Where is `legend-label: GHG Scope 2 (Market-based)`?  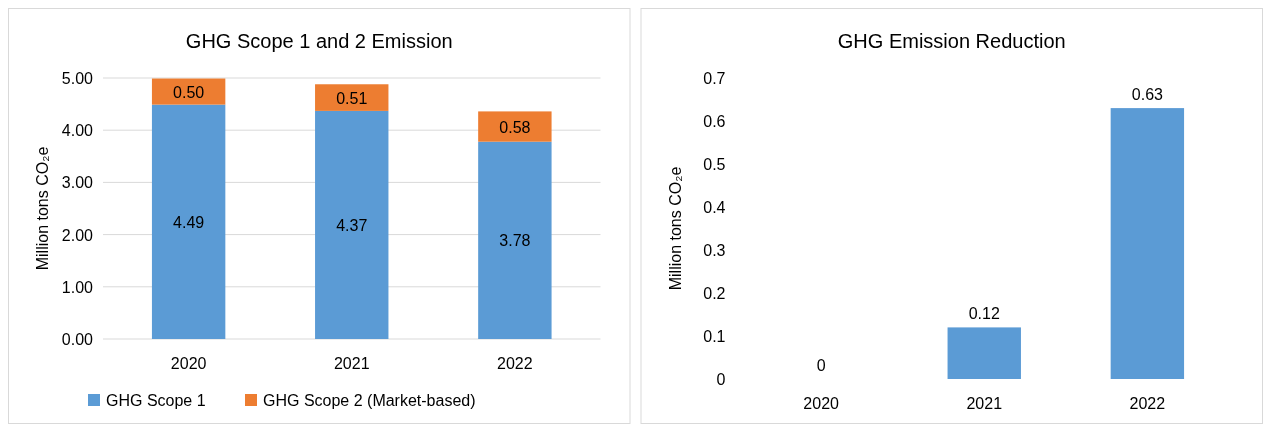
legend-label: GHG Scope 2 (Market-based) is located at coordinates (369, 400).